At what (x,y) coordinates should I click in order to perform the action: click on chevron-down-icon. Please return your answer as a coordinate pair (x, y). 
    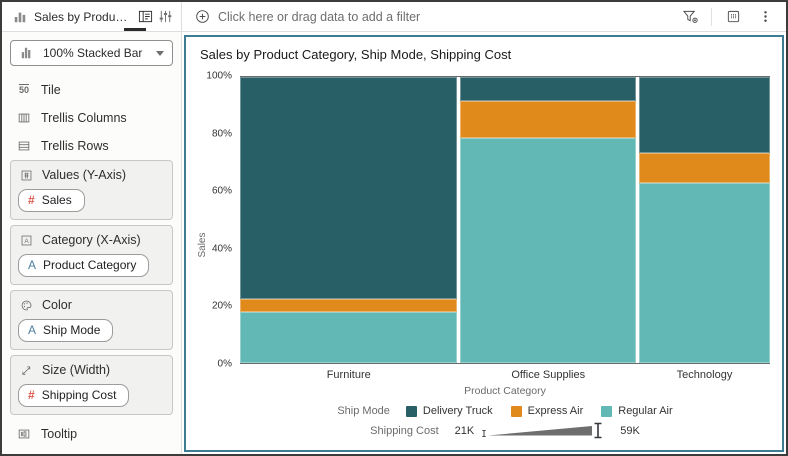
    Looking at the image, I should click on (160, 53).